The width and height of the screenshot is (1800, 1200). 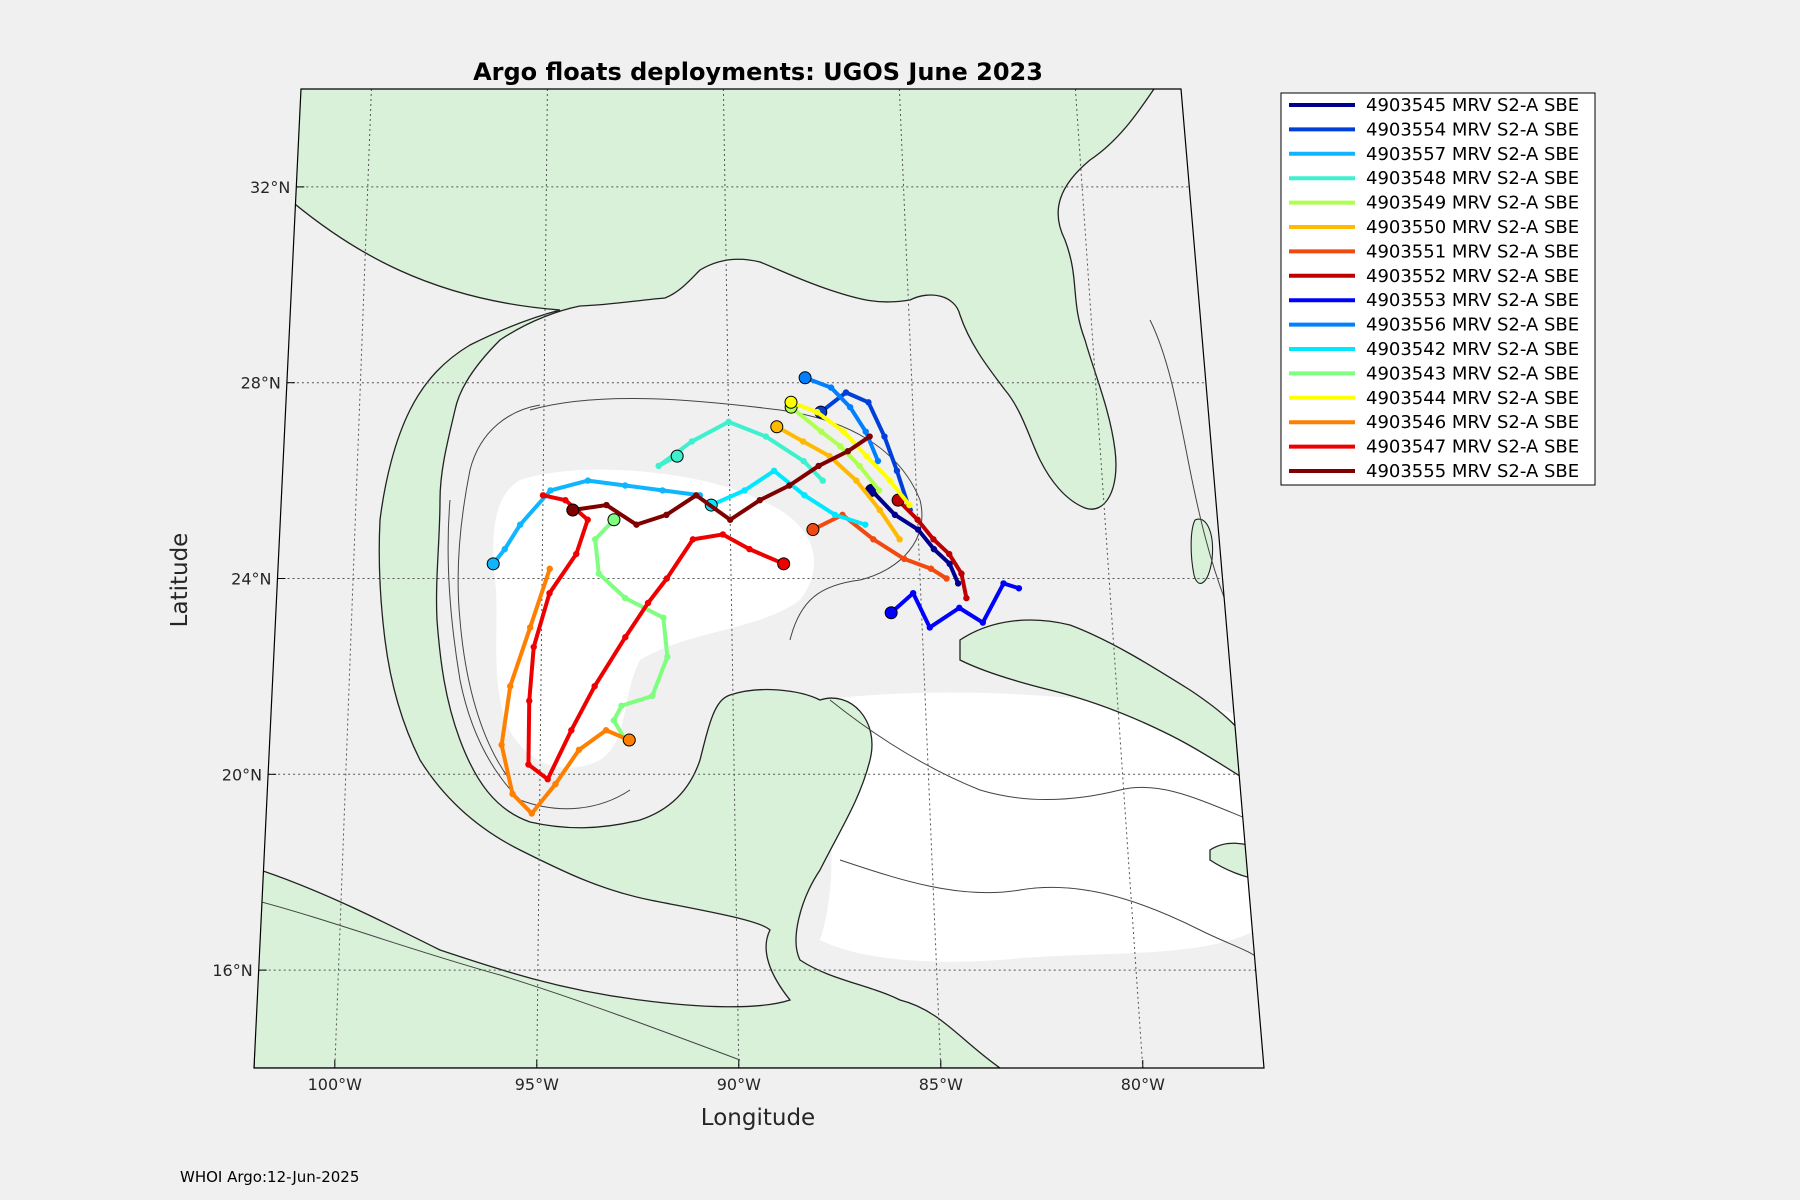 I want to click on x-tick-label: 85°W, so click(x=941, y=1084).